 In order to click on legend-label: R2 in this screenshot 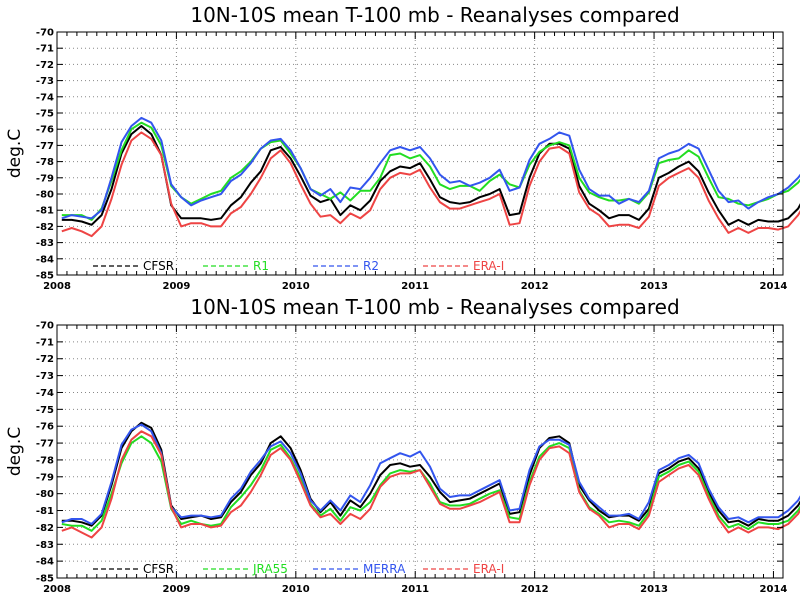, I will do `click(371, 266)`.